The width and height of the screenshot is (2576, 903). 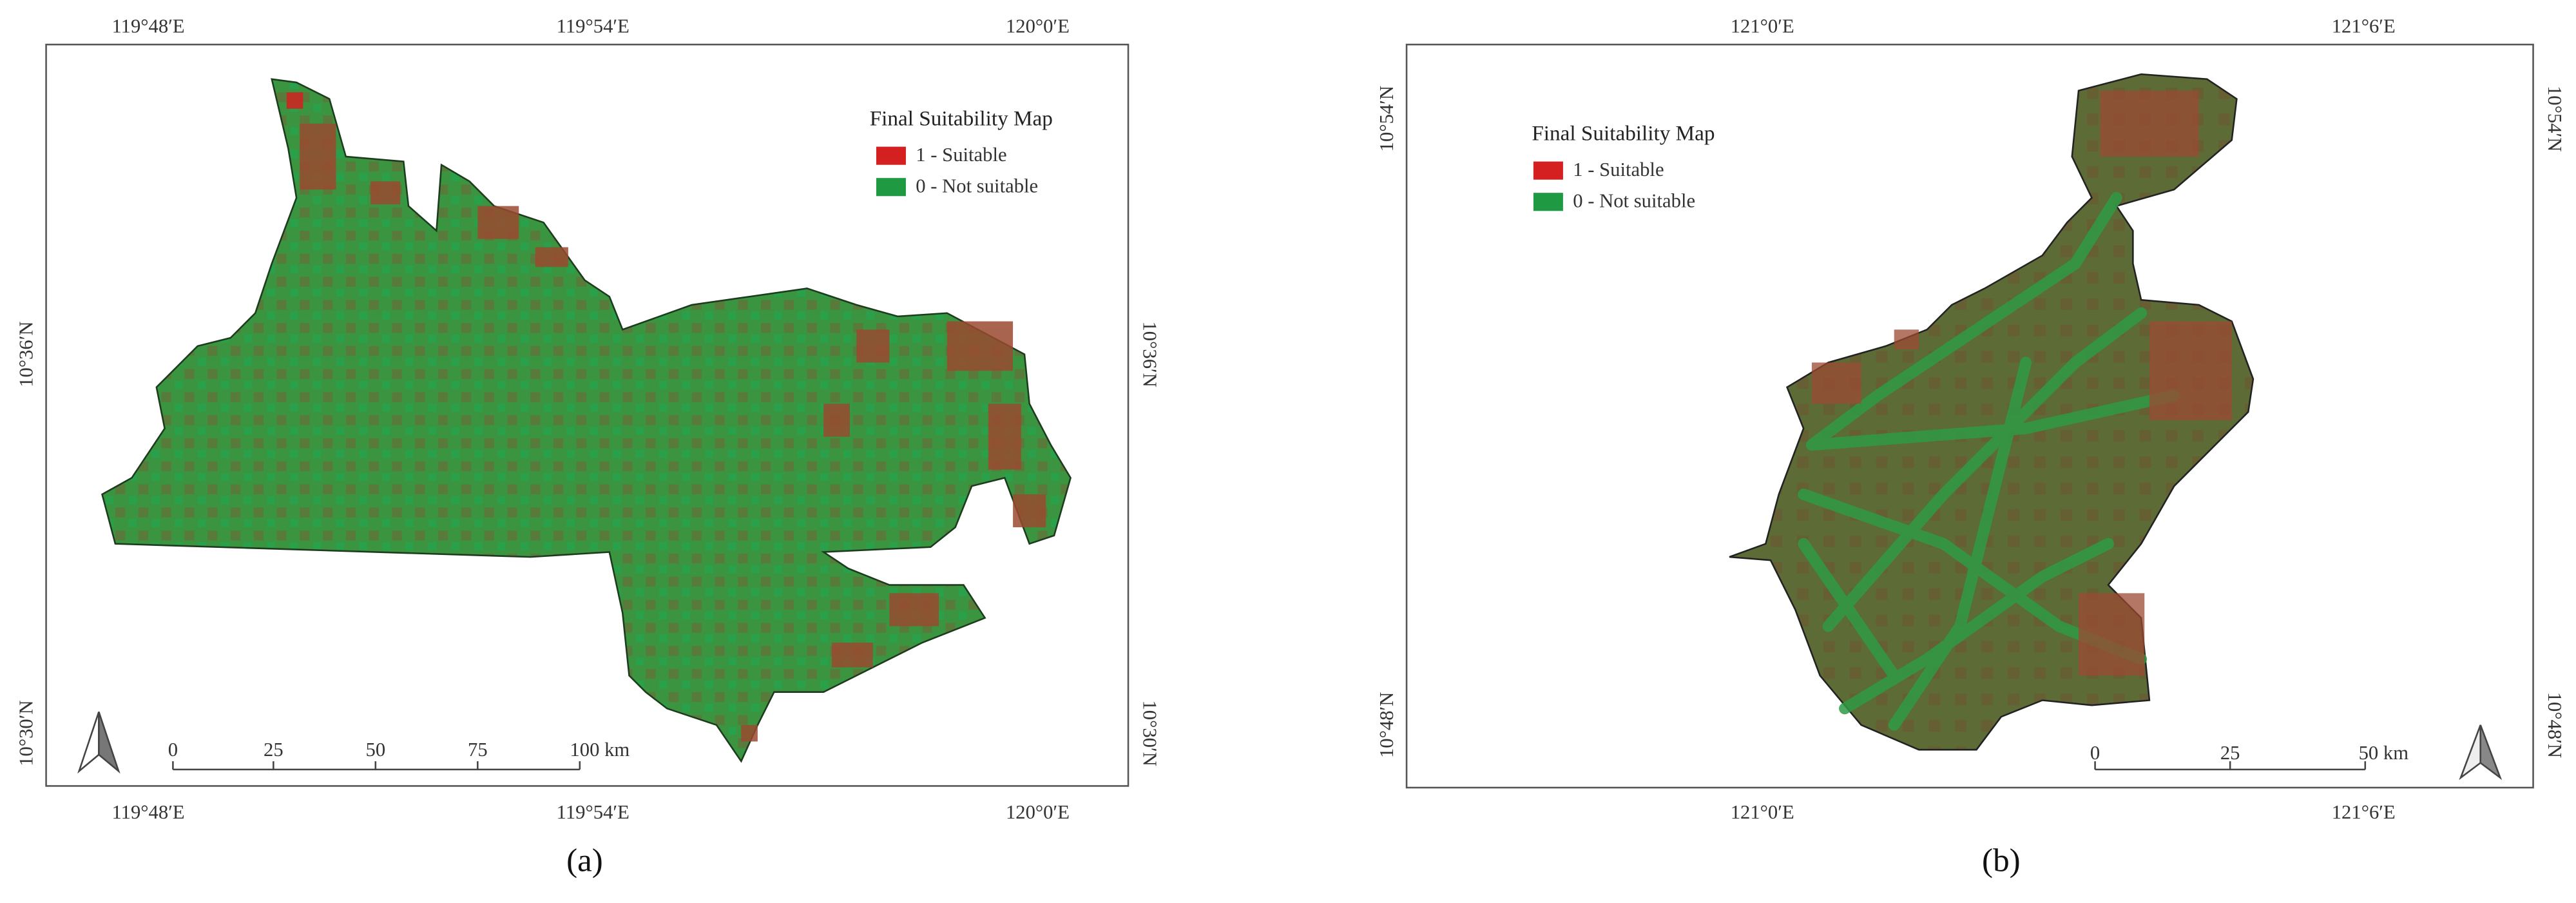 What do you see at coordinates (584, 860) in the screenshot?
I see `panel-label: (a)` at bounding box center [584, 860].